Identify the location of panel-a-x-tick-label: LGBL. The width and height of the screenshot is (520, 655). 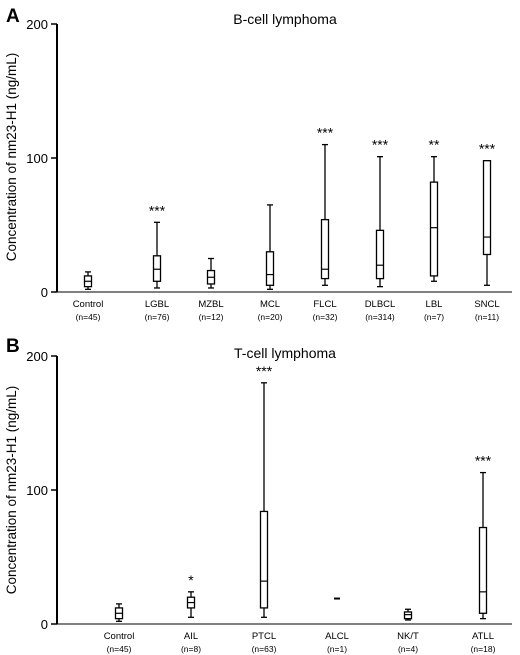
(157, 304).